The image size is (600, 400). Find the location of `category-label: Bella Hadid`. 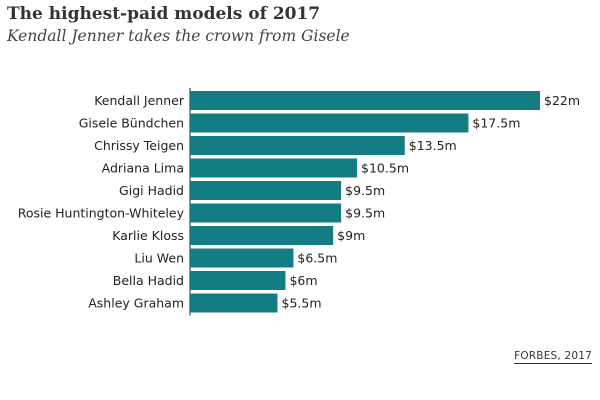

category-label: Bella Hadid is located at coordinates (148, 280).